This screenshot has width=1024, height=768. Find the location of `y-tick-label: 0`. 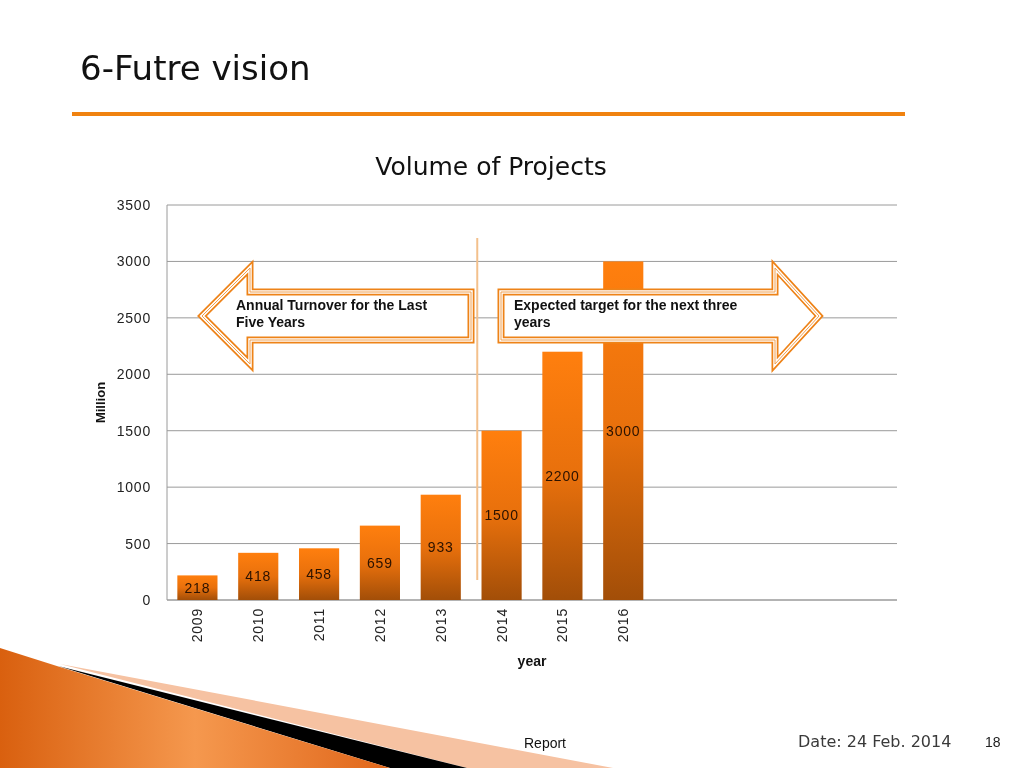

y-tick-label: 0 is located at coordinates (146, 600).